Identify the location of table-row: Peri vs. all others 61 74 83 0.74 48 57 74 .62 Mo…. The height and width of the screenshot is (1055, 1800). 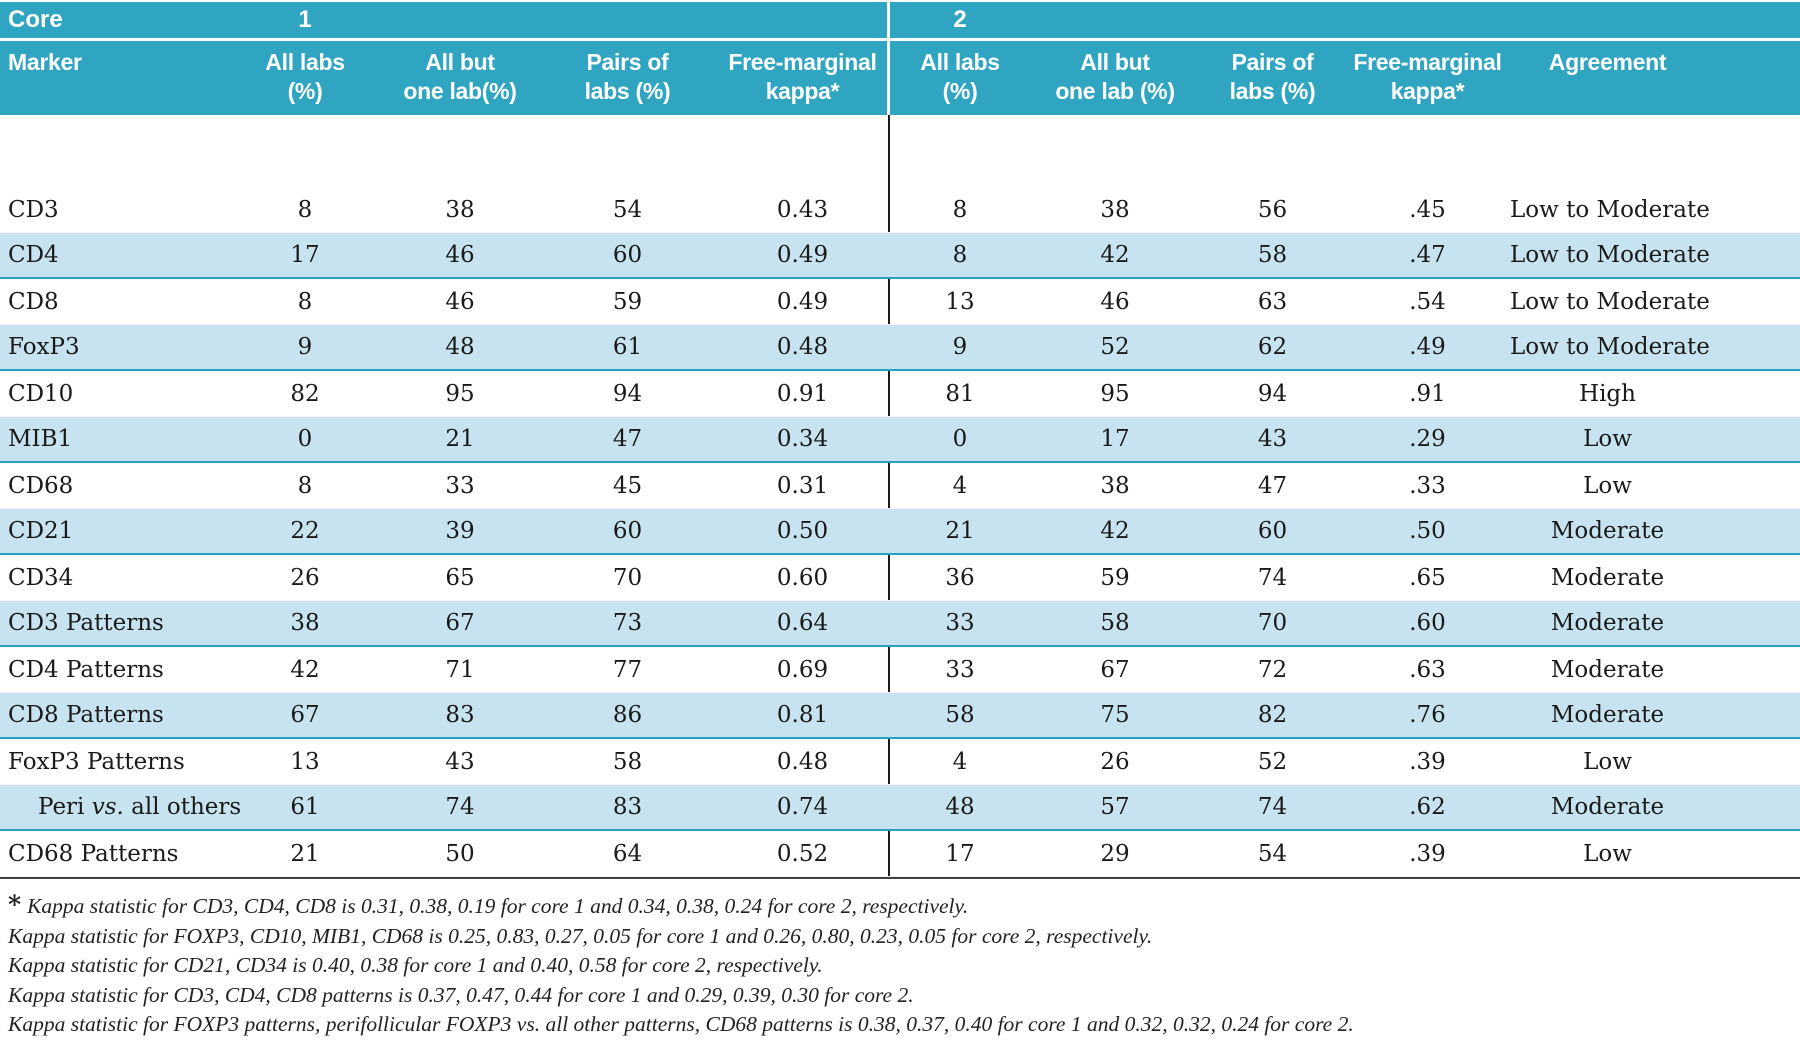
(900, 808).